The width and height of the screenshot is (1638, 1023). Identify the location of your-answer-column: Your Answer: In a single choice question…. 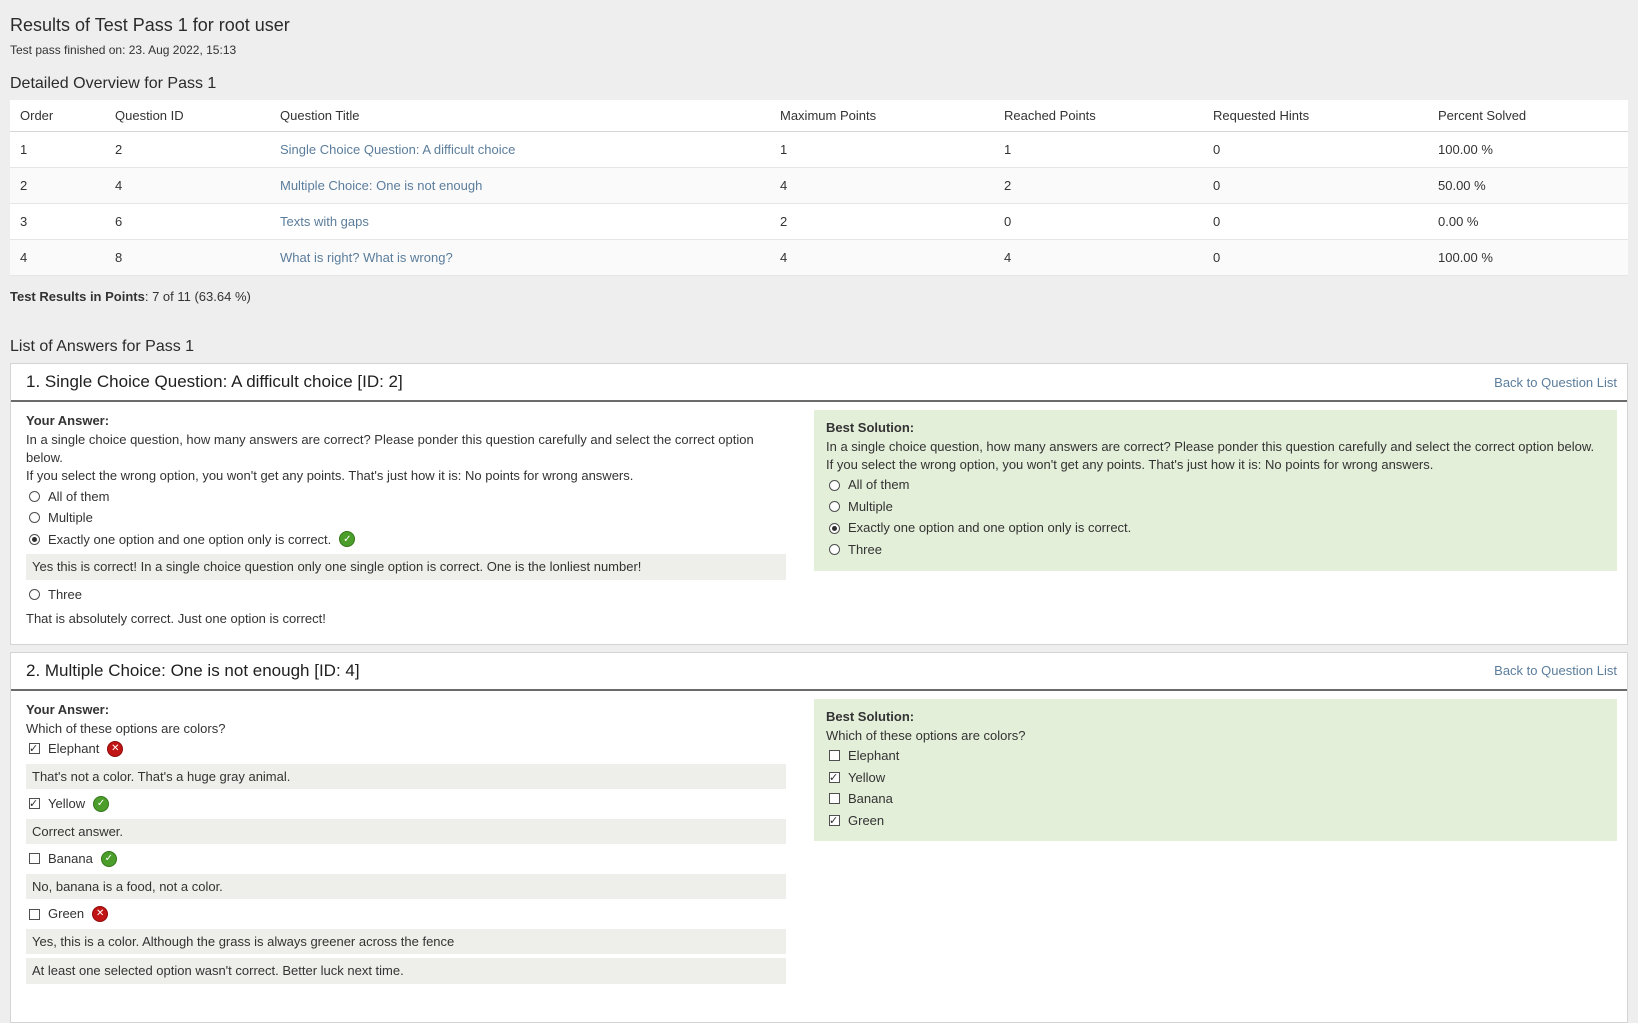
(406, 519).